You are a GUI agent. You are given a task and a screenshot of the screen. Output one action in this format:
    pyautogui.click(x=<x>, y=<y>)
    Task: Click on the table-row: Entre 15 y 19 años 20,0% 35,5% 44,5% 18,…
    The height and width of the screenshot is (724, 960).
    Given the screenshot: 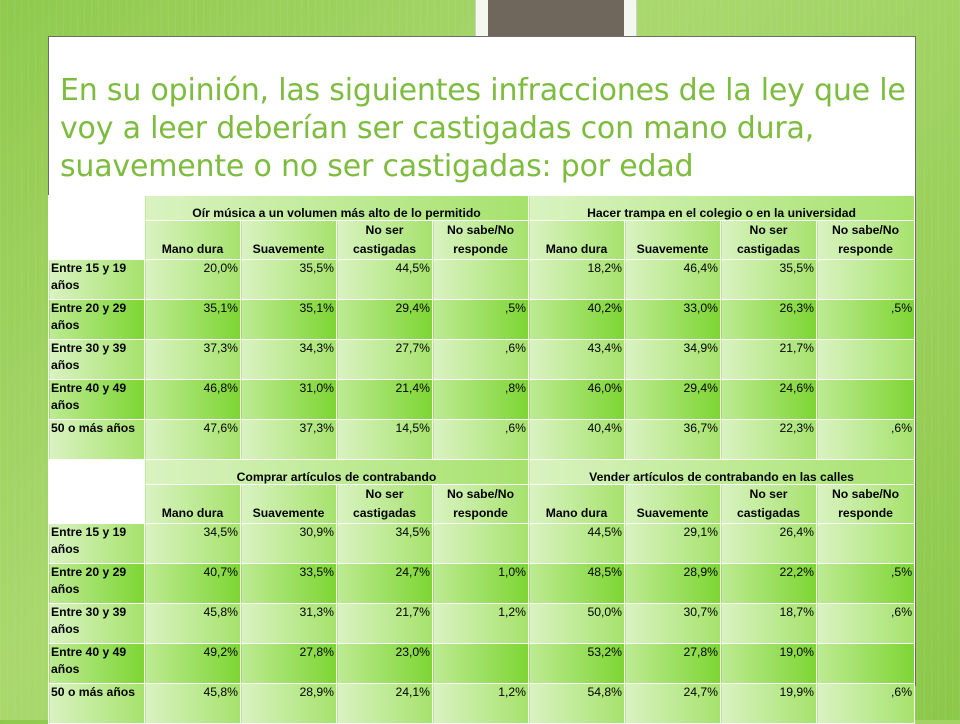 What is the action you would take?
    pyautogui.click(x=482, y=279)
    